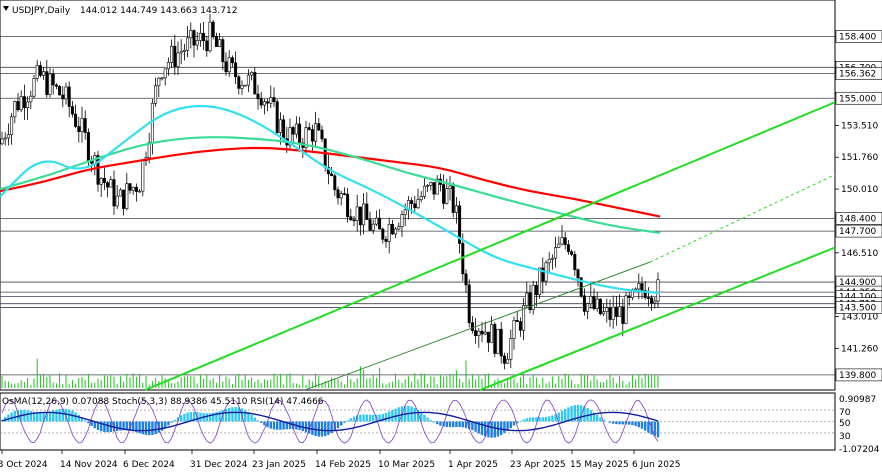 The width and height of the screenshot is (882, 472). I want to click on collapse-triangle-icon, so click(6, 8).